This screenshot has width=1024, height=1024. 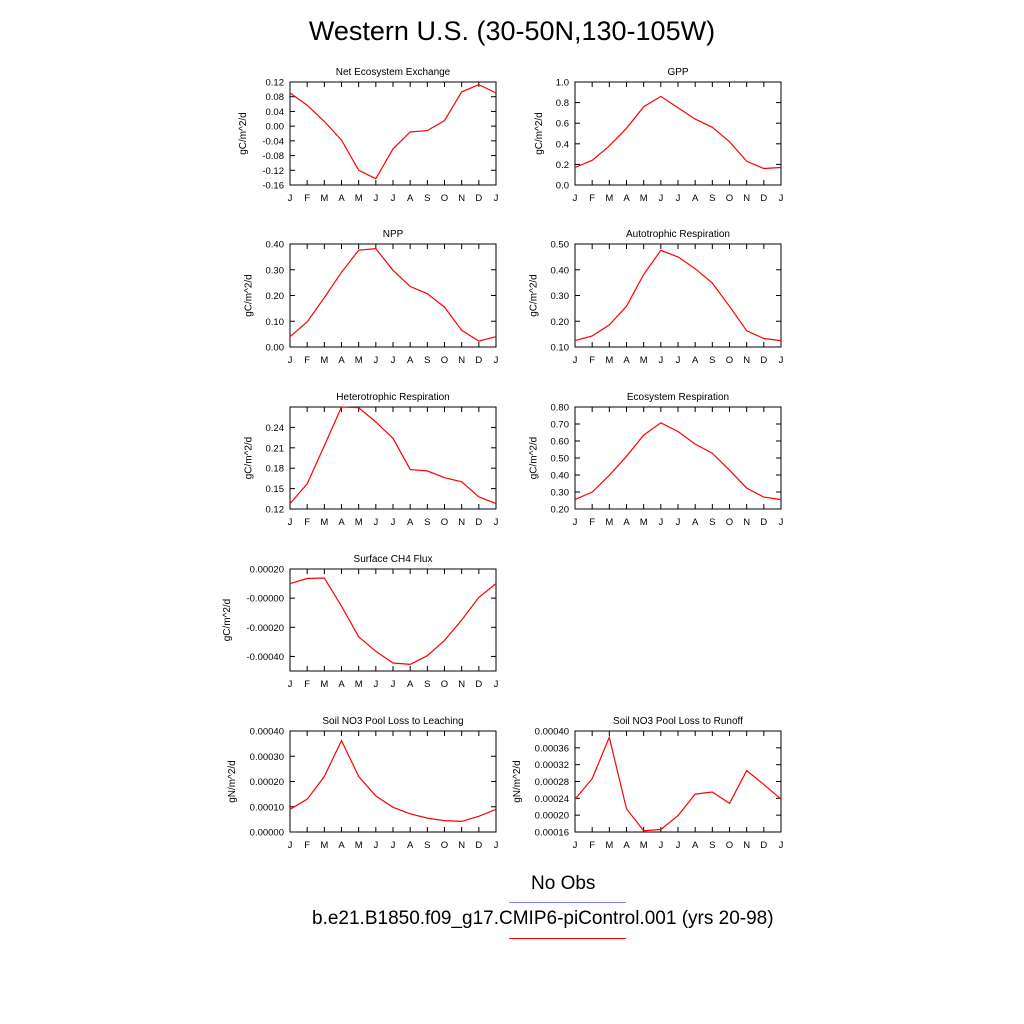 I want to click on y-tick-label: -0.12, so click(x=273, y=171).